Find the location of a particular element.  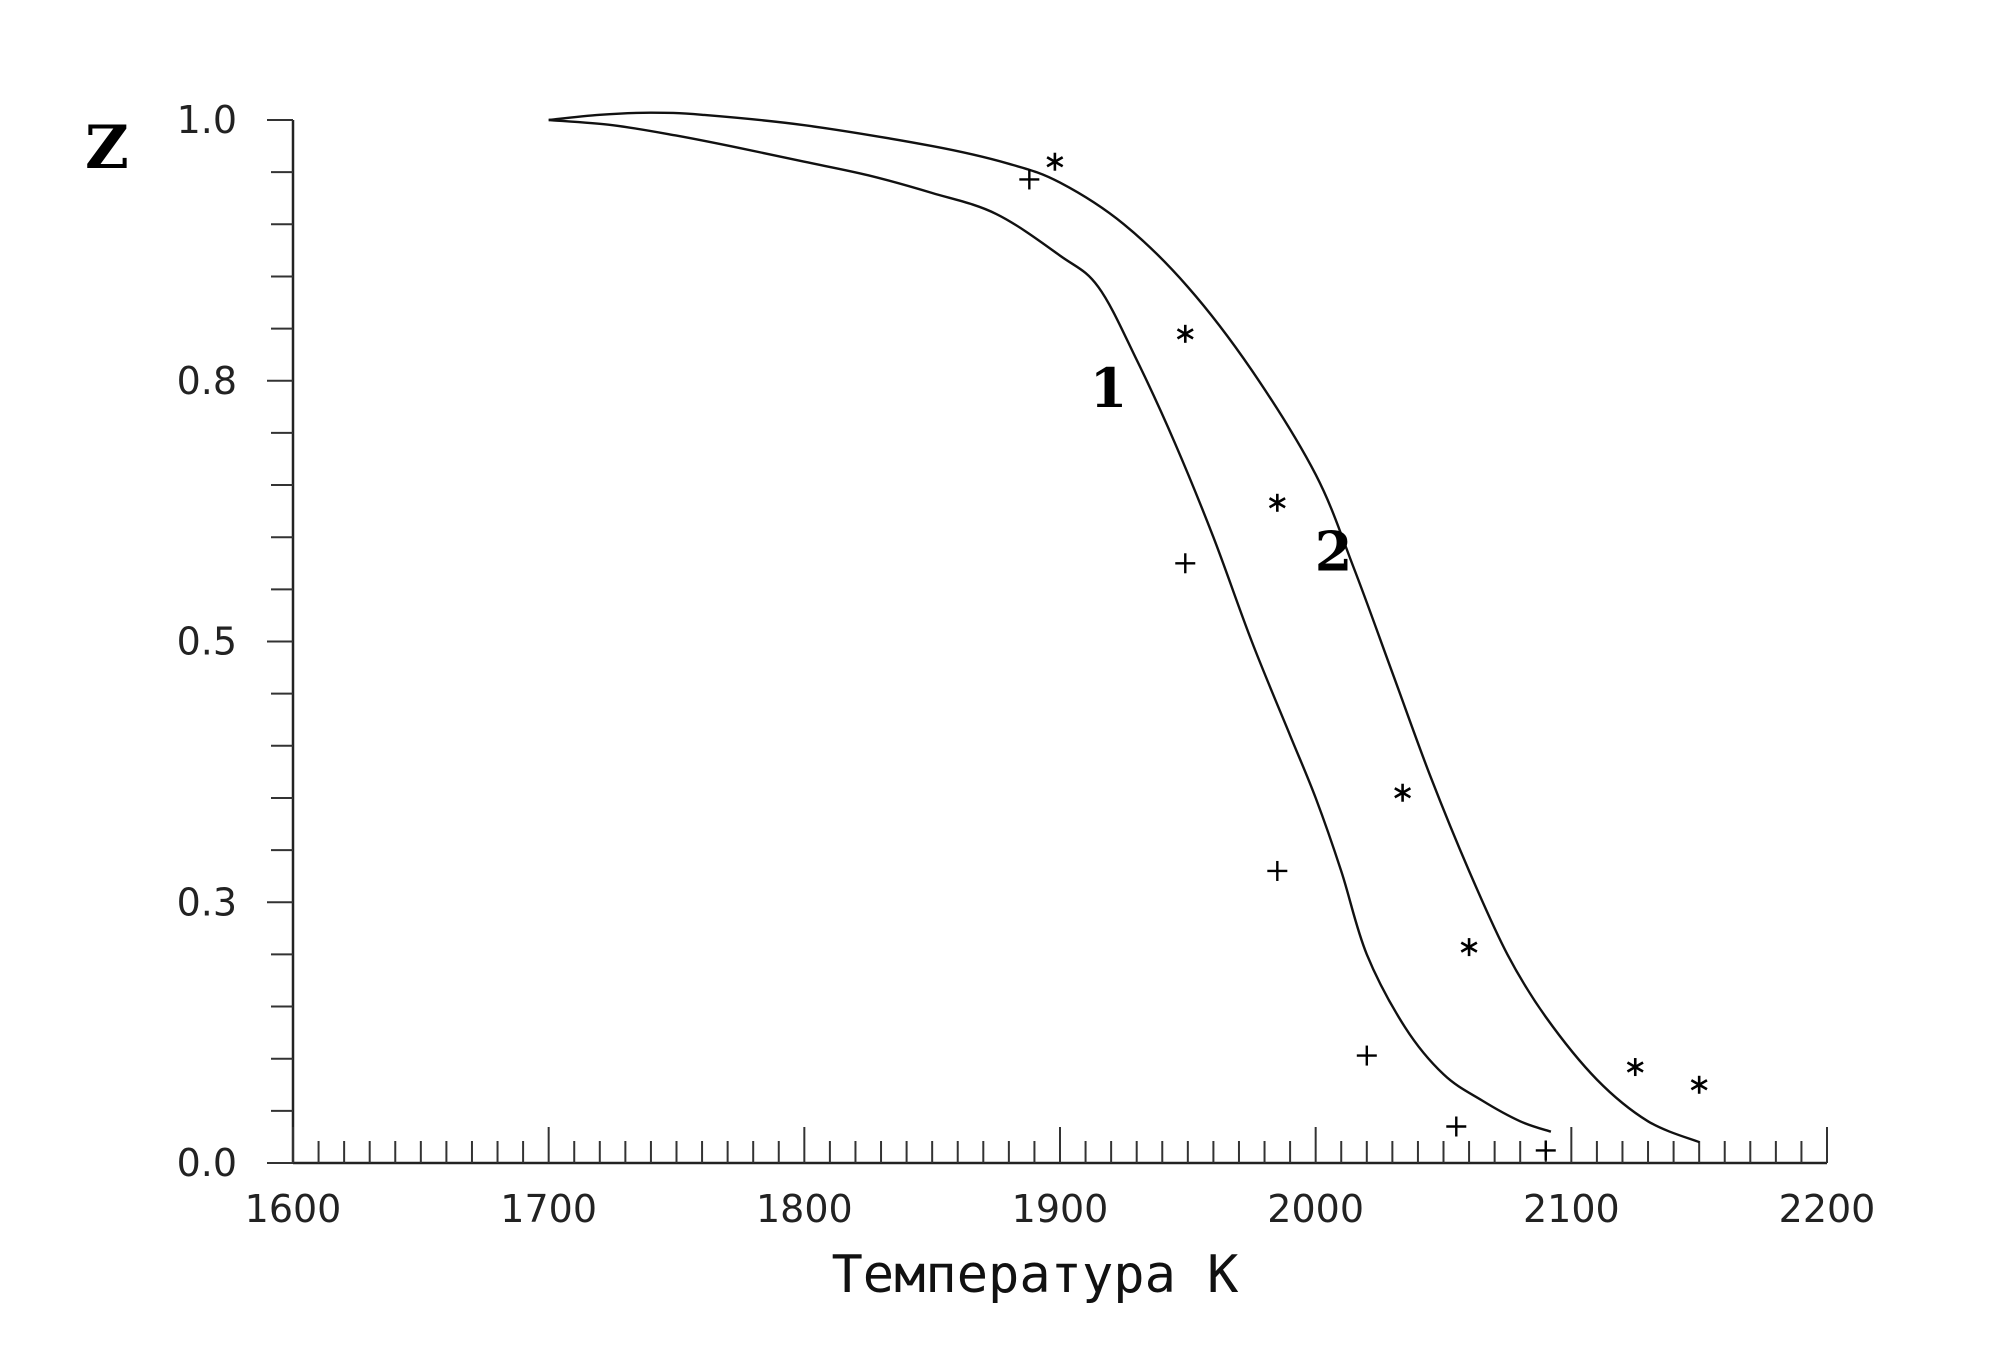

y-tick-label: 0.5 is located at coordinates (207, 642).